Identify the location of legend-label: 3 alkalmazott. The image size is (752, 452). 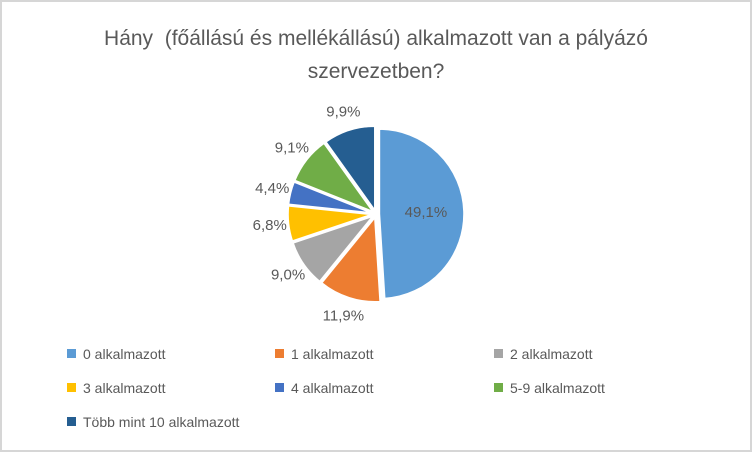
(124, 387).